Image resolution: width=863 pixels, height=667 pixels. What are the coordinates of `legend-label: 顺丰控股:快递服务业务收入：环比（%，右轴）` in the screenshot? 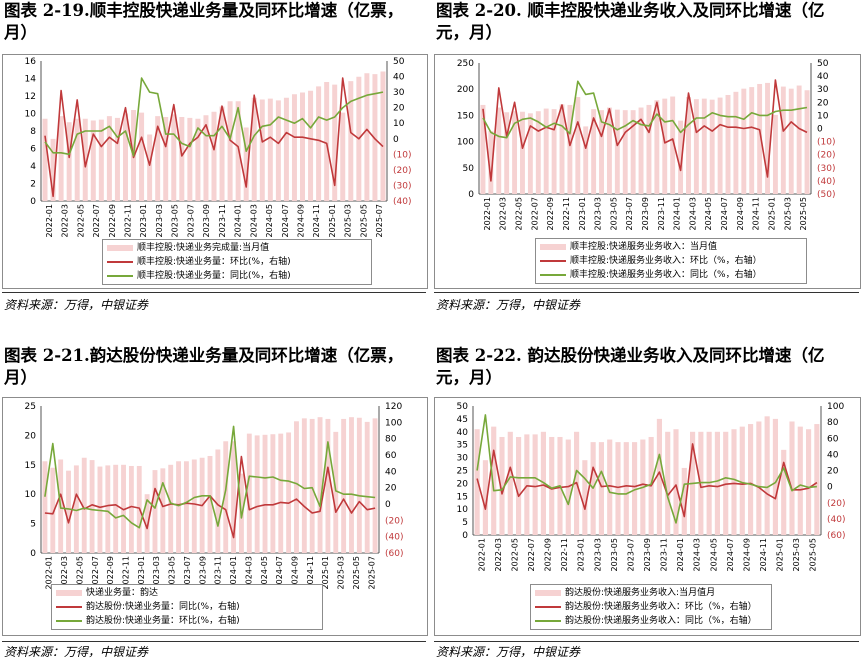 It's located at (666, 261).